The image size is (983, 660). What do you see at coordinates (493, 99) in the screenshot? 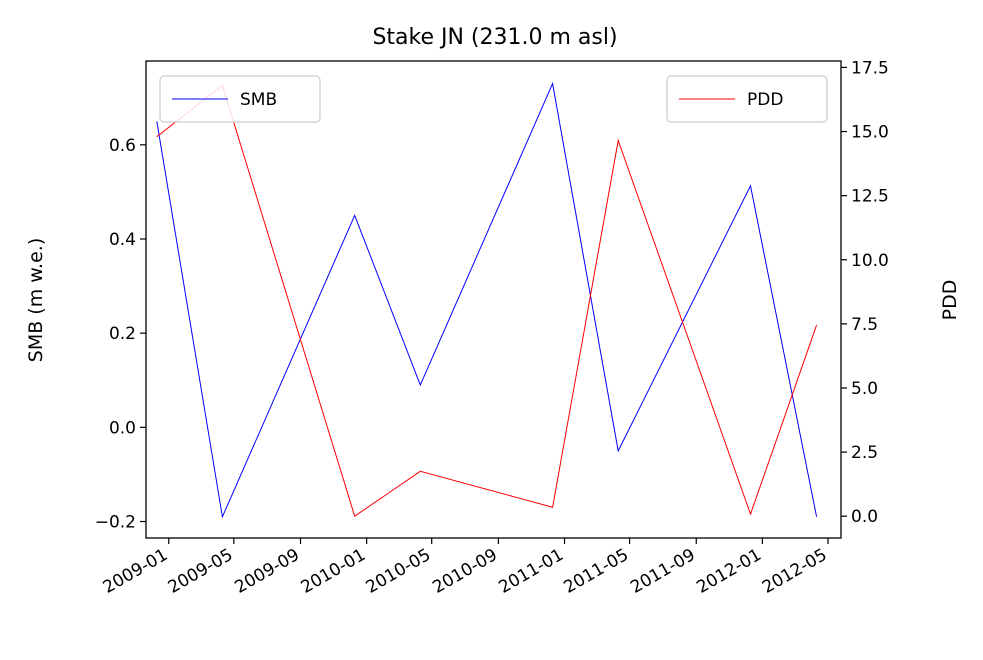
I see `legends: SMB PDD` at bounding box center [493, 99].